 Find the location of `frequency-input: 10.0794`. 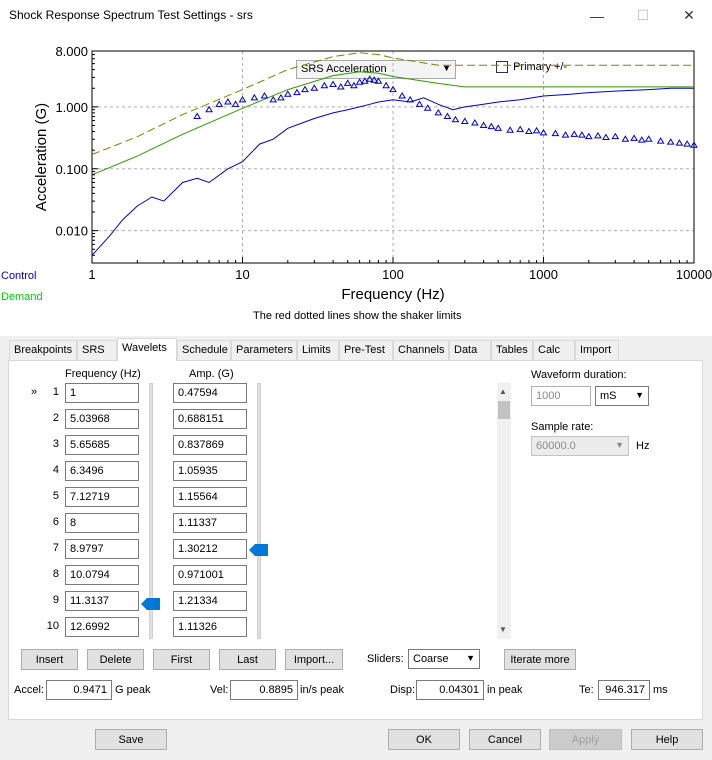

frequency-input: 10.0794 is located at coordinates (102, 575).